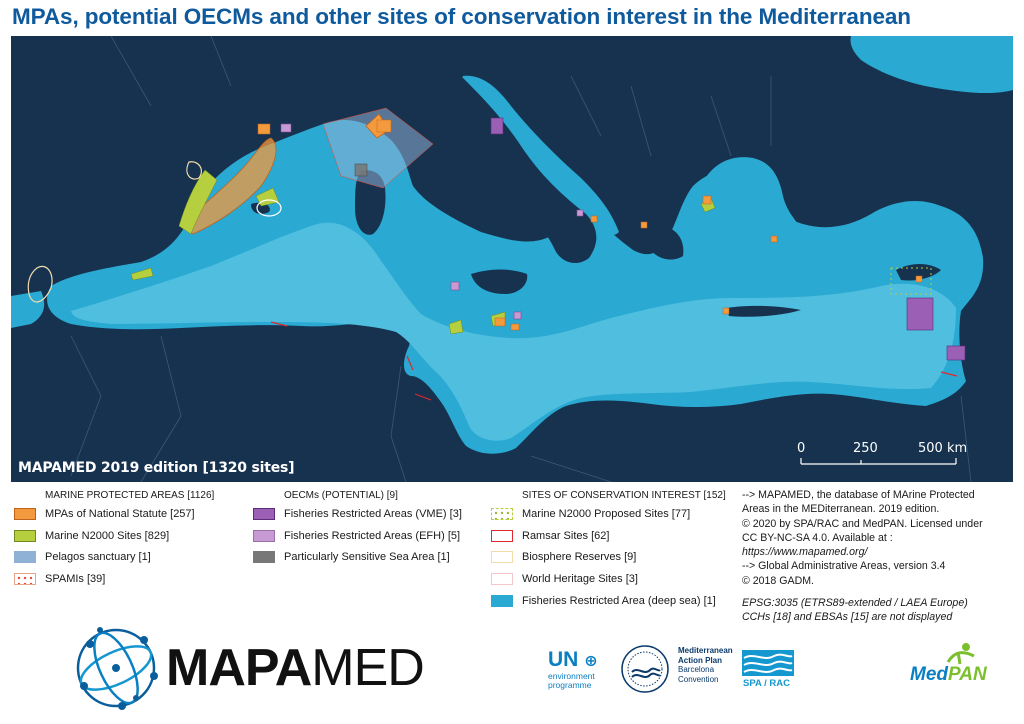 Image resolution: width=1024 pixels, height=724 pixels. I want to click on biosphere-layer, so click(154, 232).